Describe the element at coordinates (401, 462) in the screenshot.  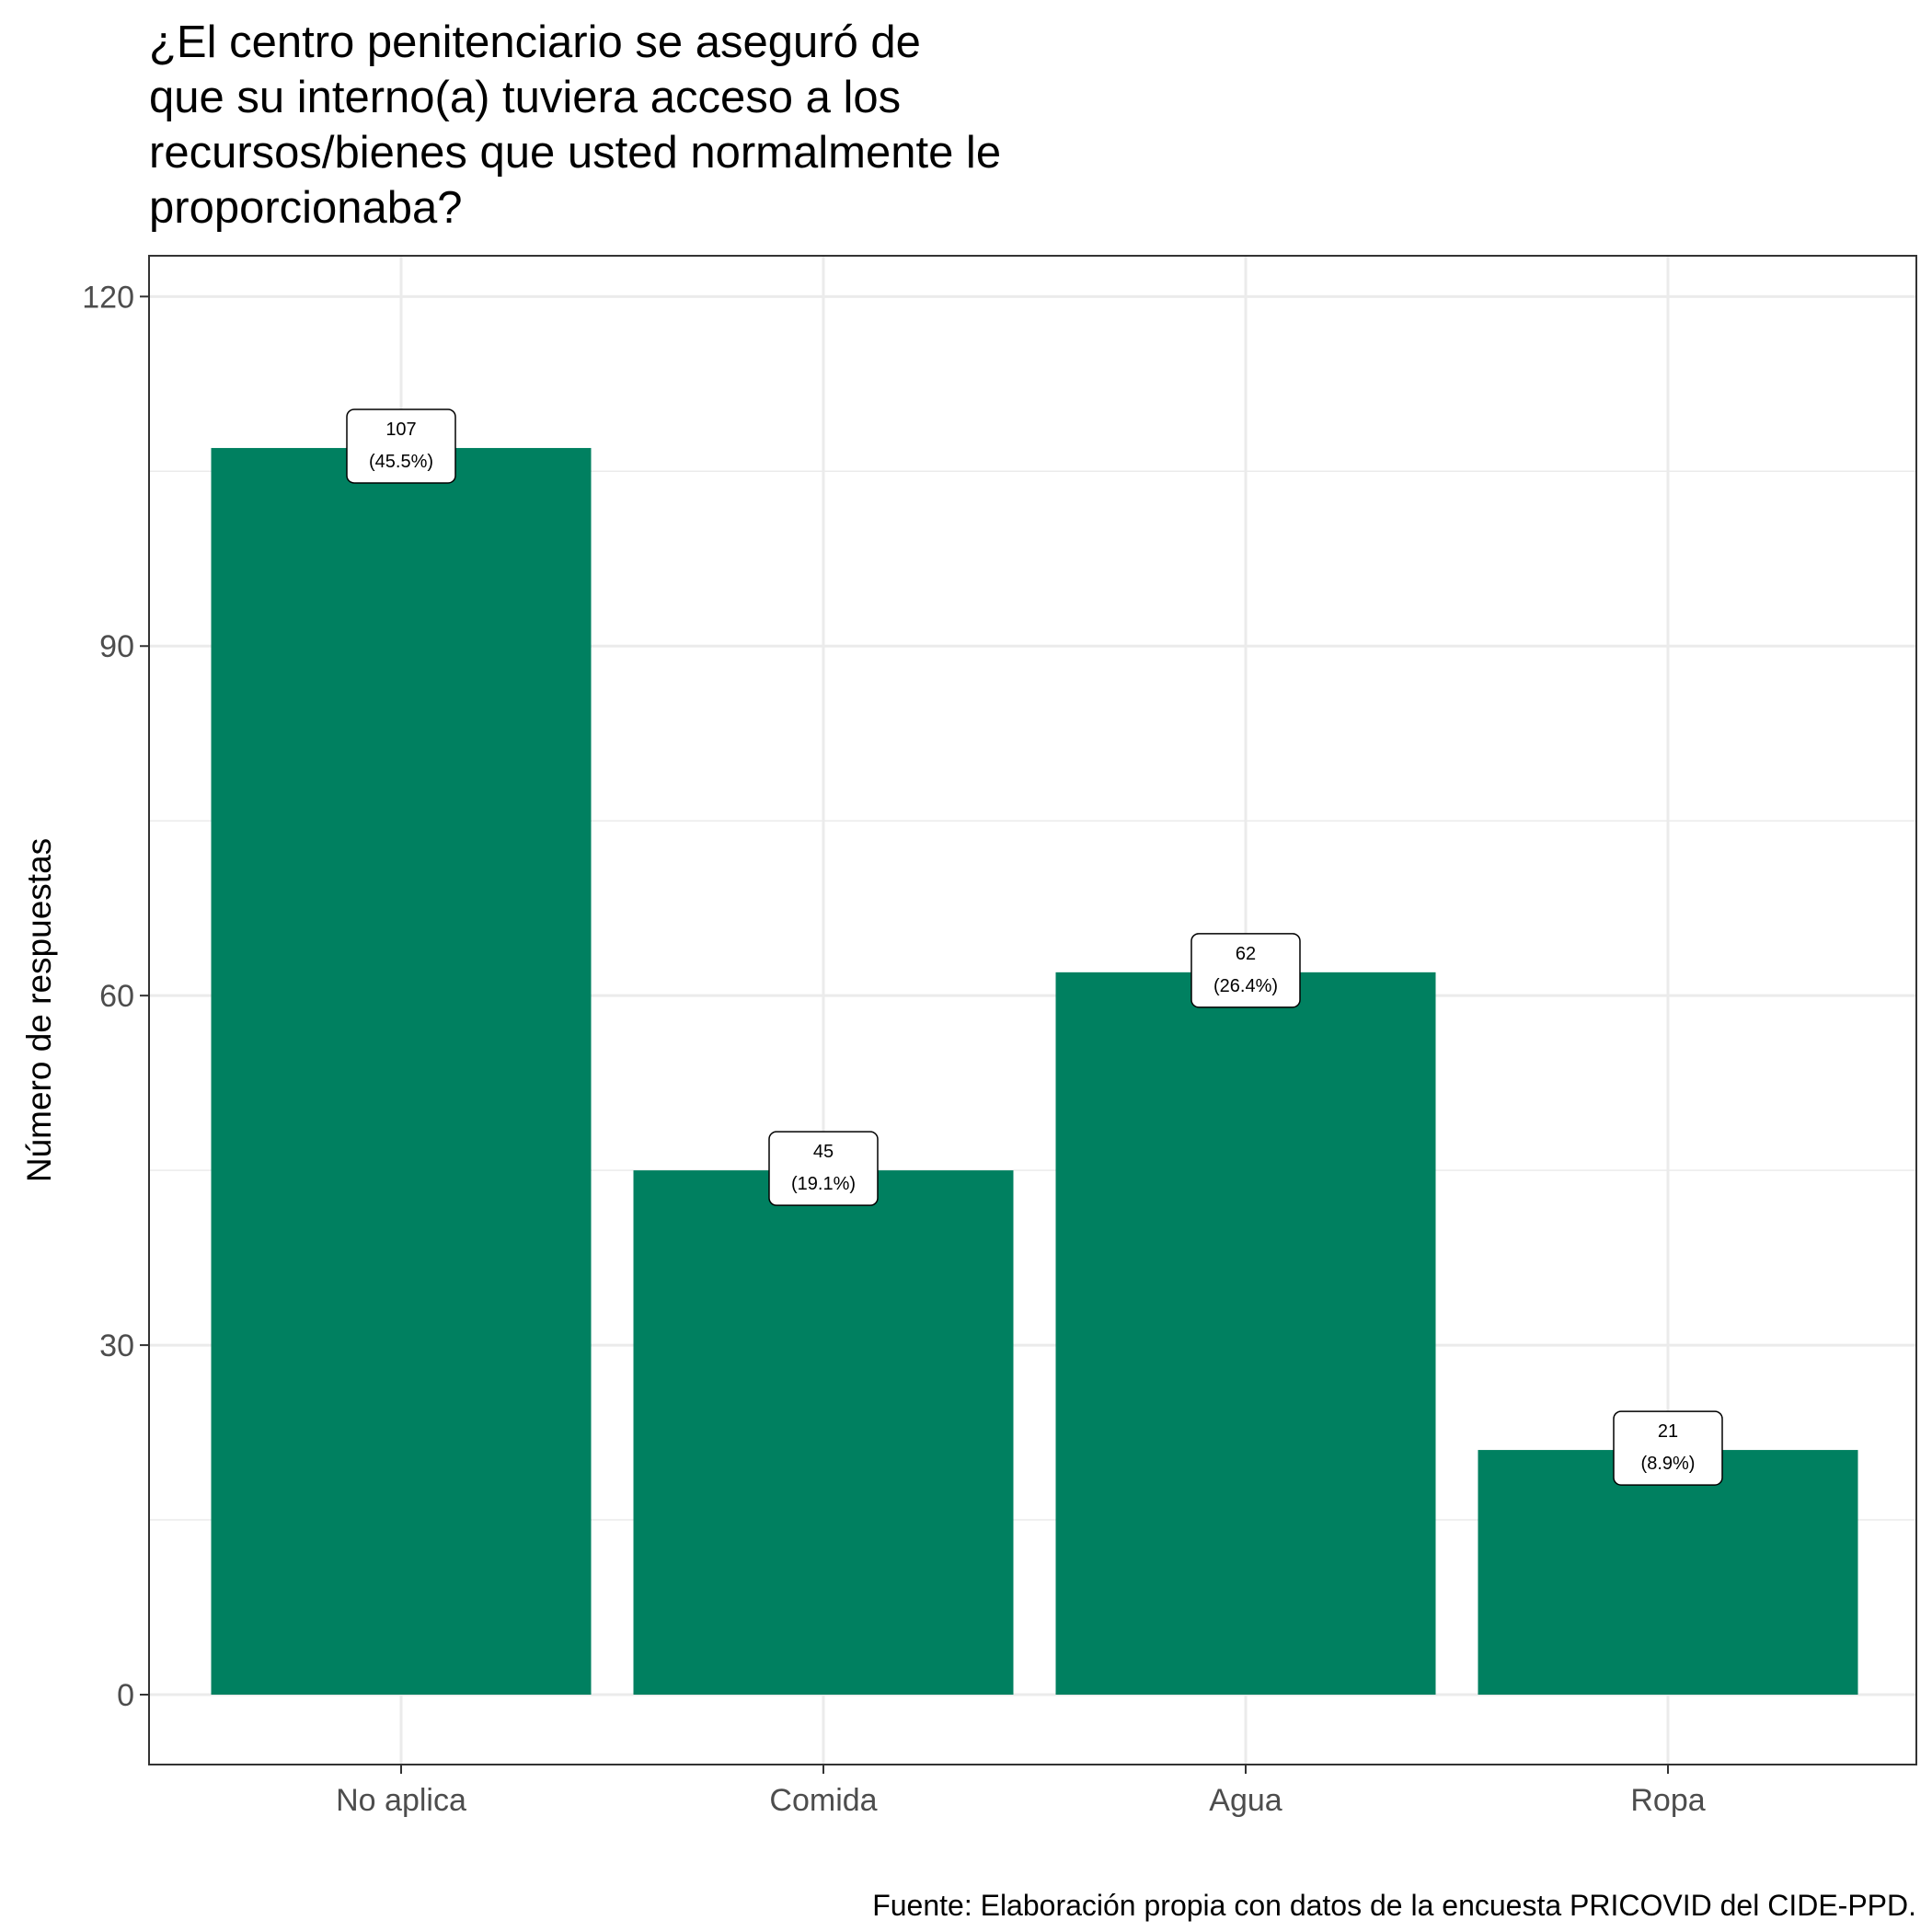
I see `data-label-percent: (45.5%)` at that location.